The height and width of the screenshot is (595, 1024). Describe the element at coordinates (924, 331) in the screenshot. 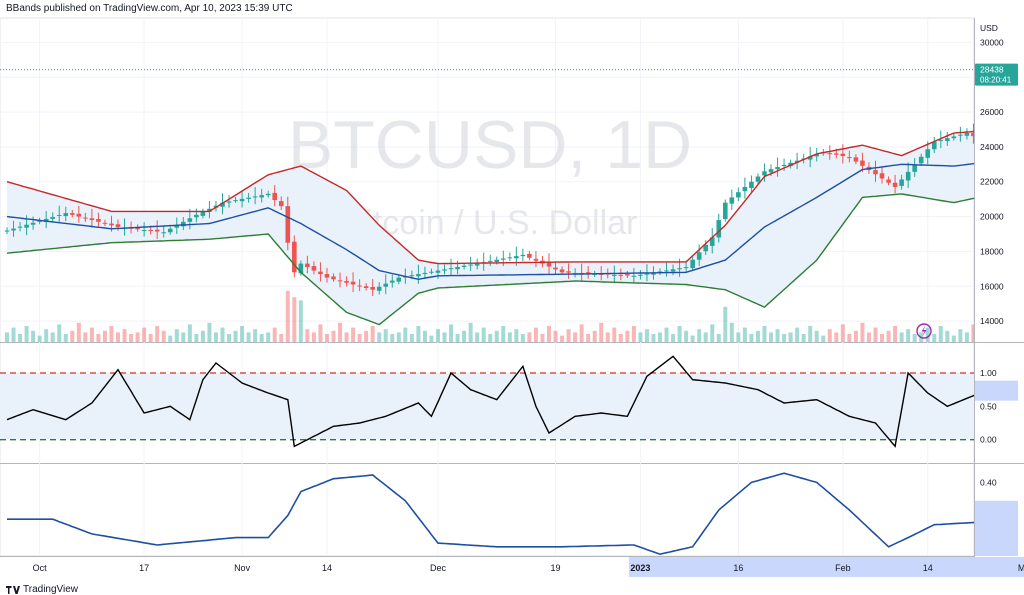

I see `lightning-alert-icon` at that location.